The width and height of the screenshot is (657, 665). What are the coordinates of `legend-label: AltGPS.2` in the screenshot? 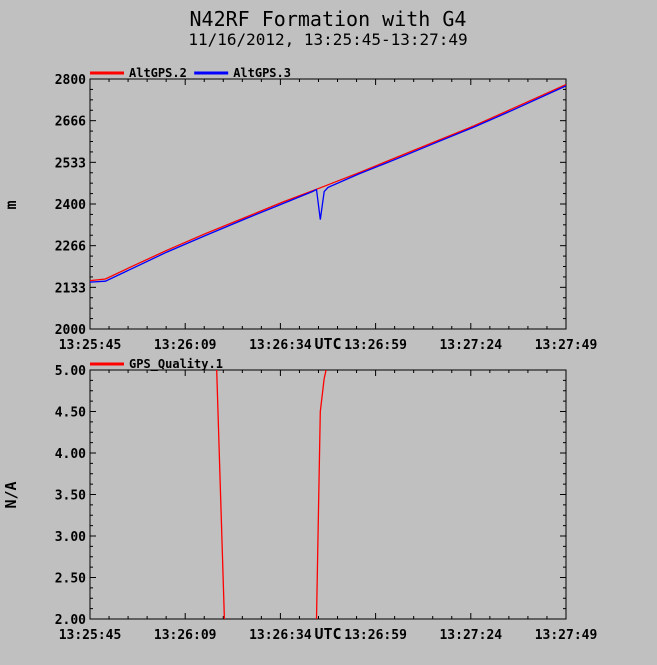 It's located at (158, 73).